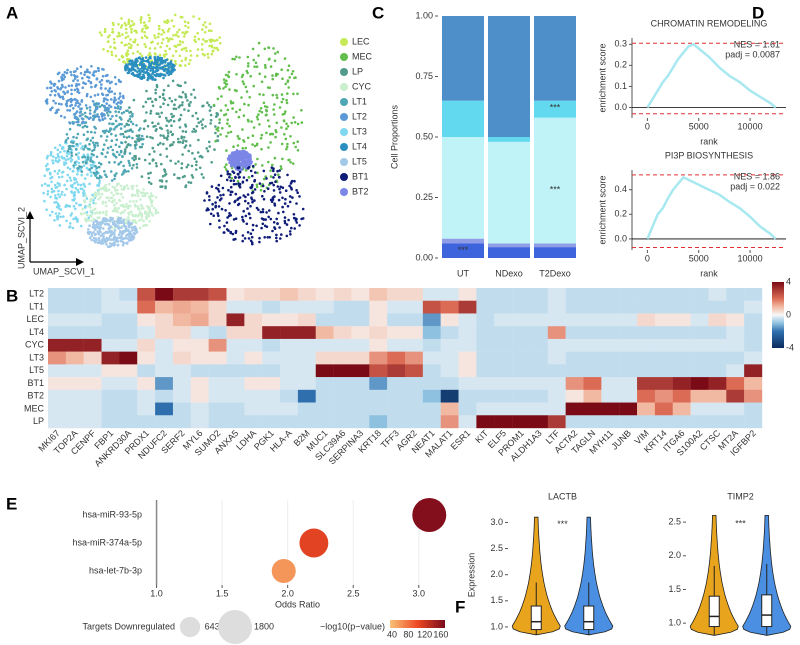  Describe the element at coordinates (360, 176) in the screenshot. I see `legend-label: BT1` at that location.